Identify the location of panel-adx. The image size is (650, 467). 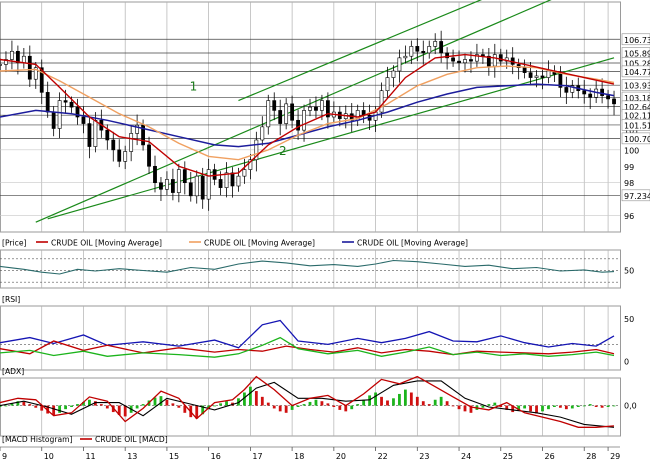
(310, 338).